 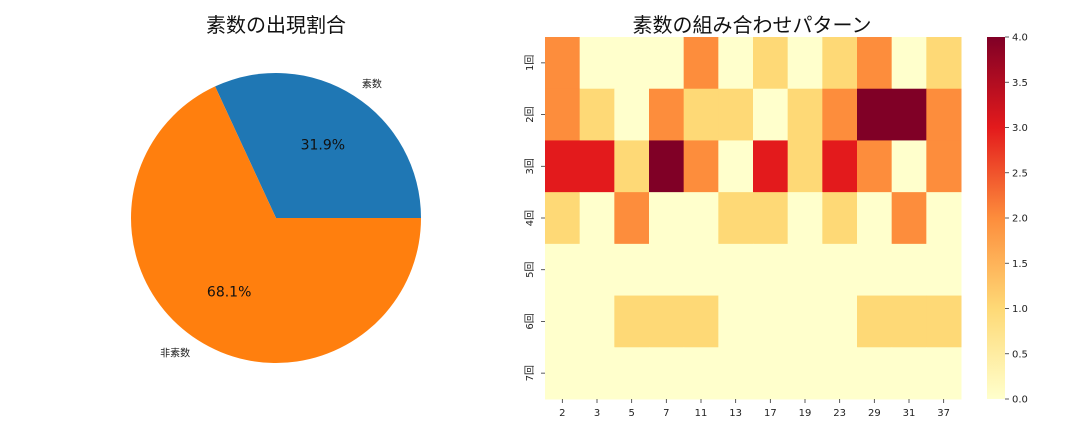 I want to click on y-tick-label: 1回, so click(x=530, y=63).